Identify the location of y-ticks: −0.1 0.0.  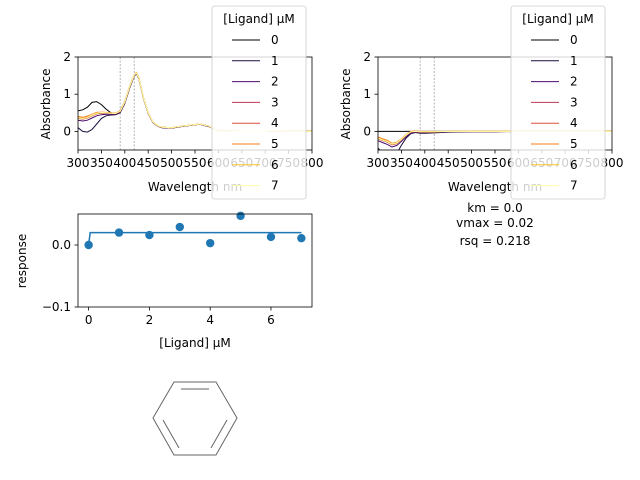
(60, 276).